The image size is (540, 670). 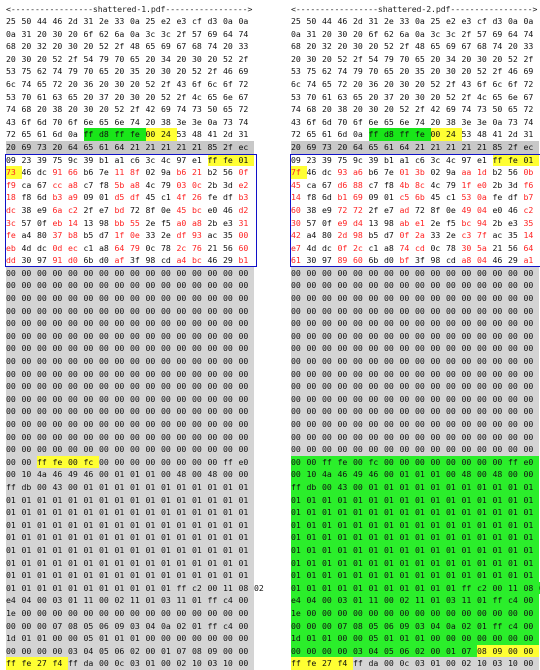 I want to click on hex-byte: 06, so click(x=392, y=626).